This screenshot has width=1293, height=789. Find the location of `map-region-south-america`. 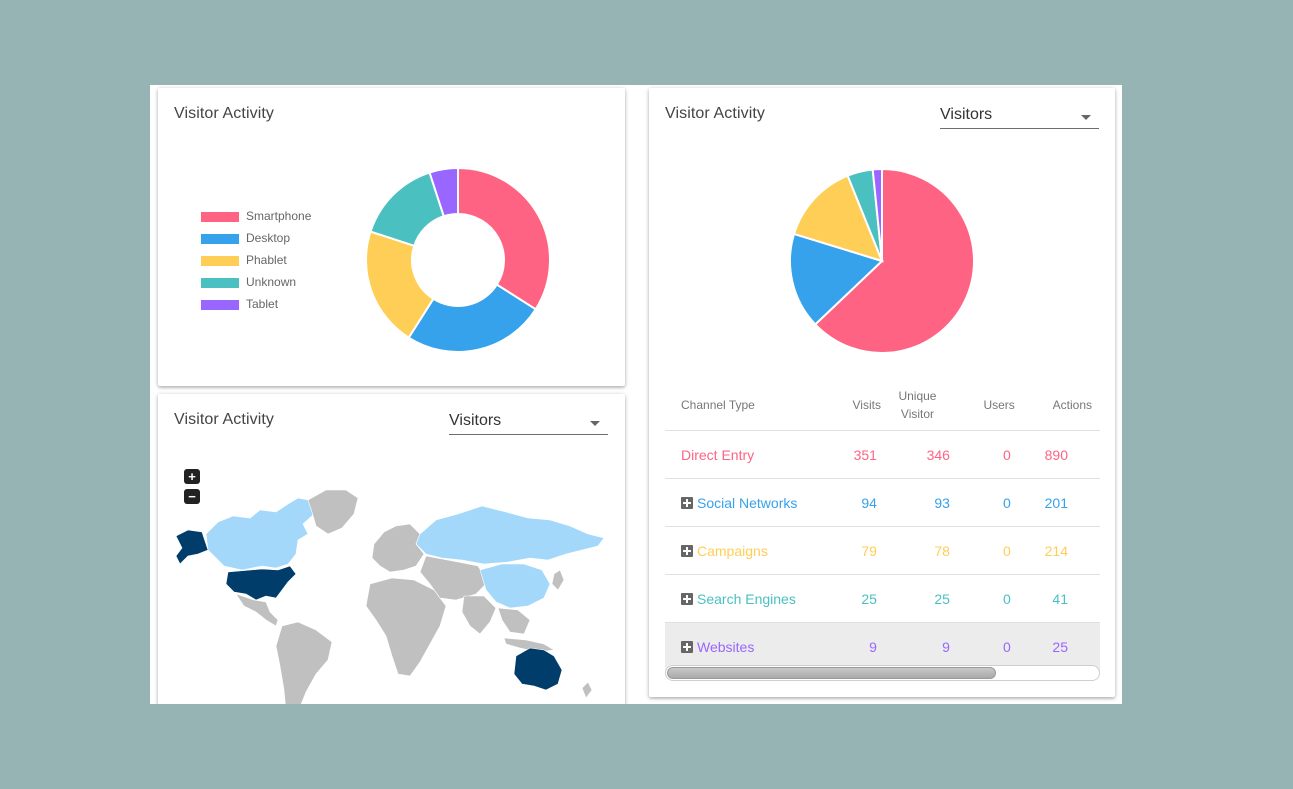

map-region-south-america is located at coordinates (304, 662).